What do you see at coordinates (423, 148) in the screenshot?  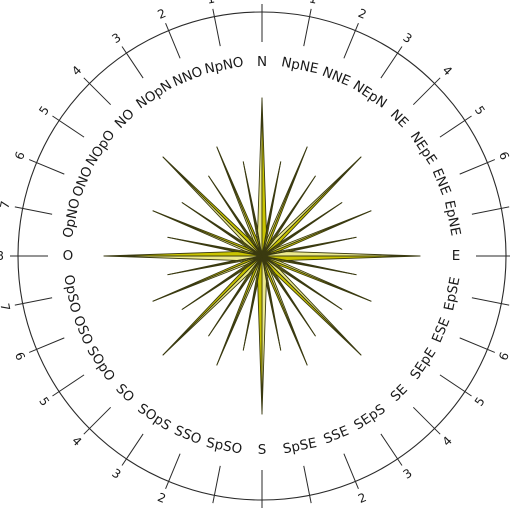 I see `label-nepe-5: NEpE` at bounding box center [423, 148].